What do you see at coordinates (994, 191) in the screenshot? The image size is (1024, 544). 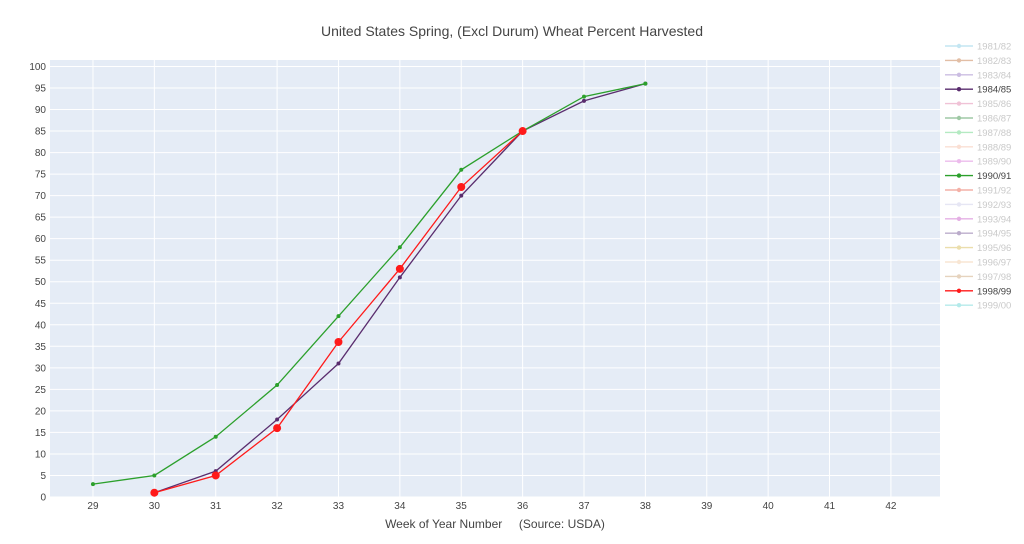 I see `legend-label: 1991/92` at bounding box center [994, 191].